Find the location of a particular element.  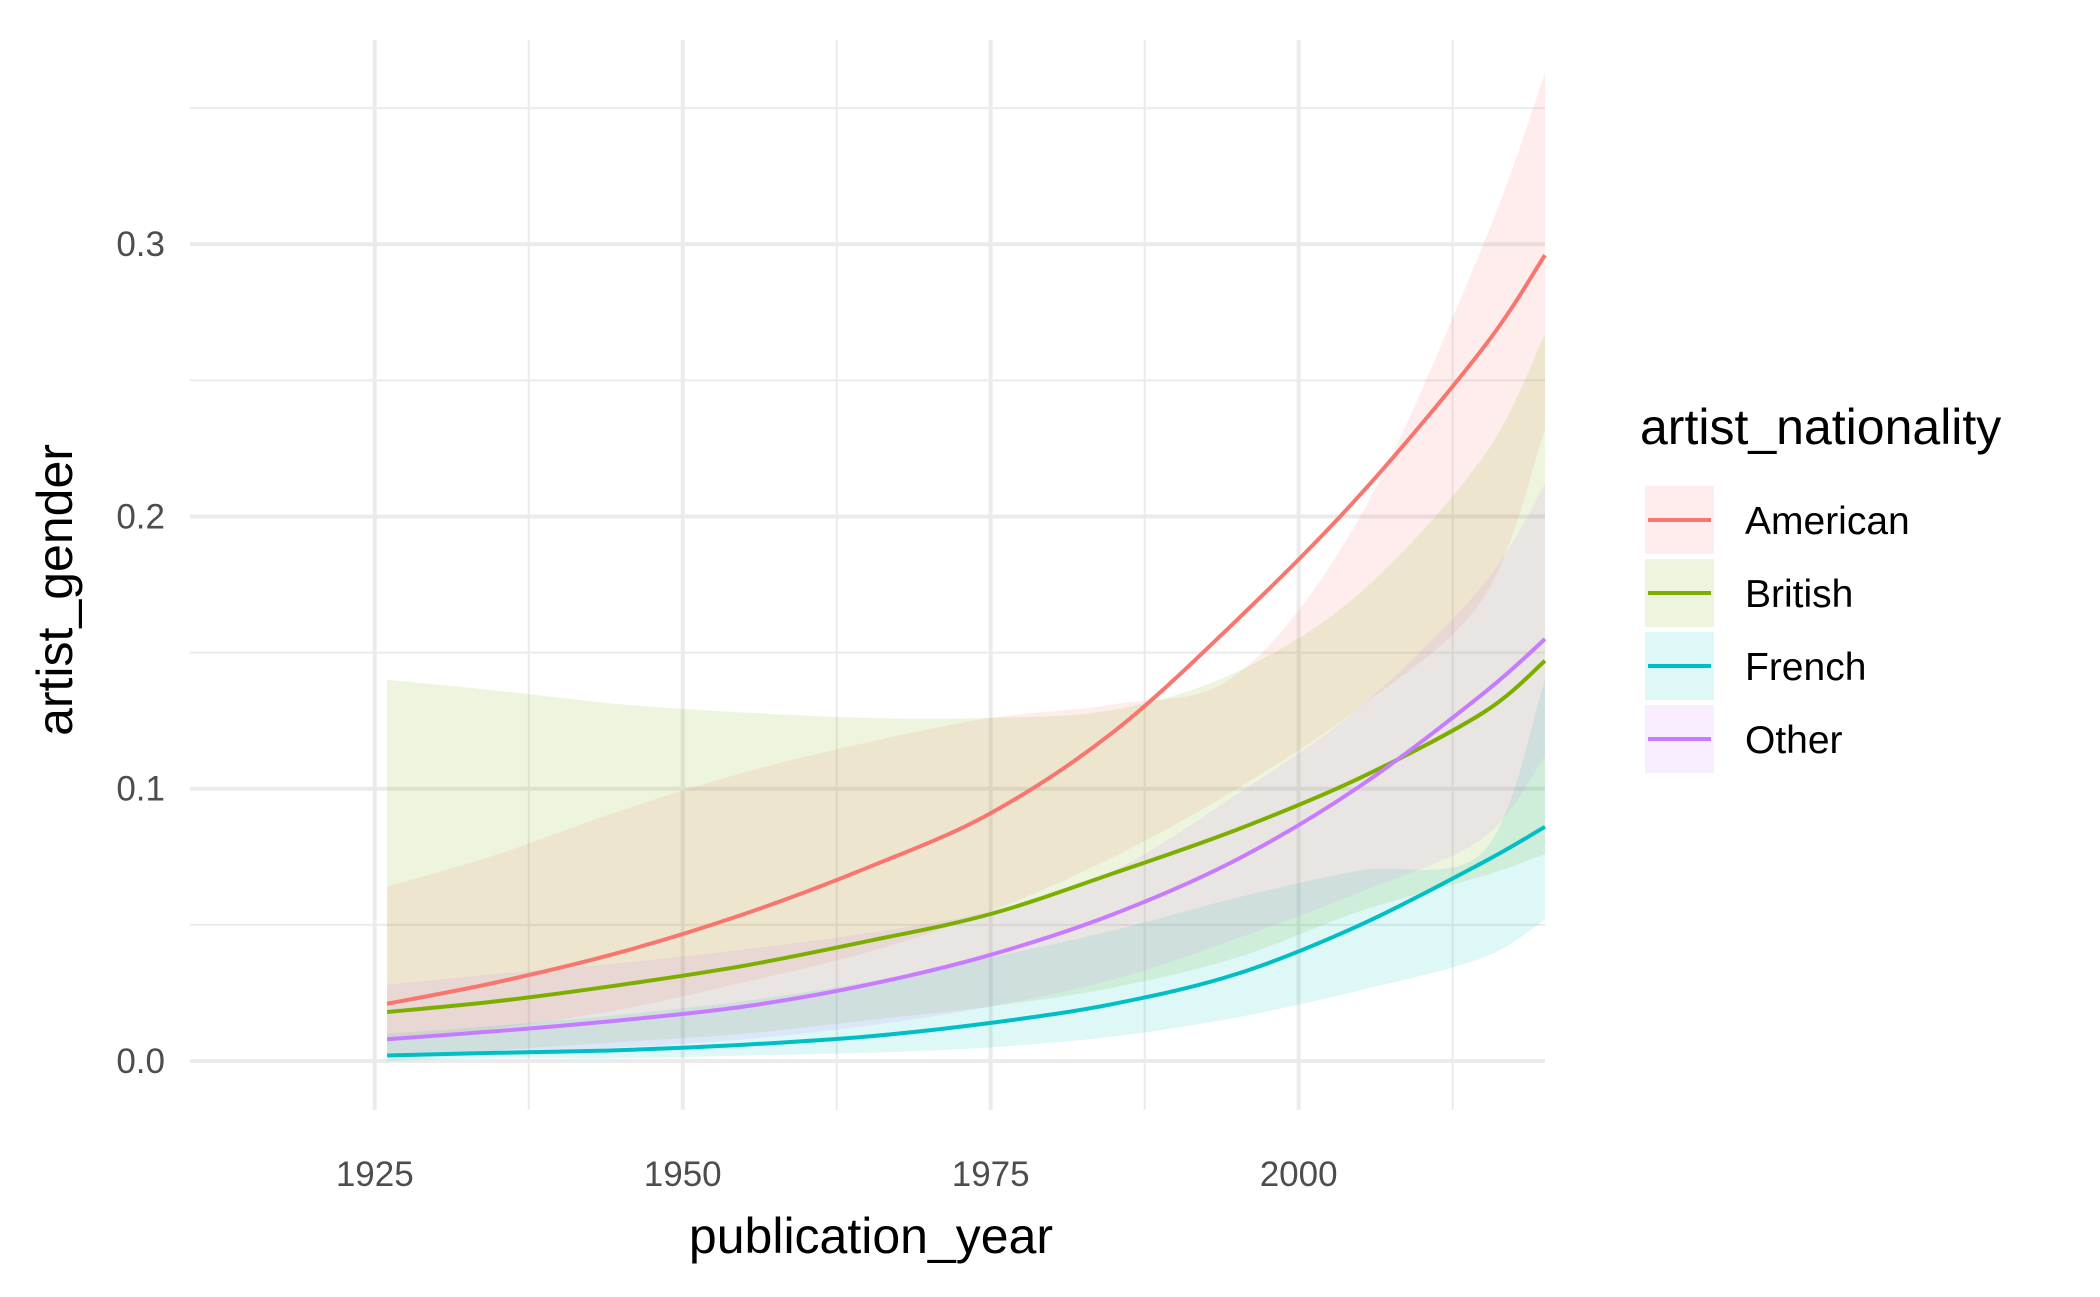

x-axis-title: publication_year is located at coordinates (871, 1236).